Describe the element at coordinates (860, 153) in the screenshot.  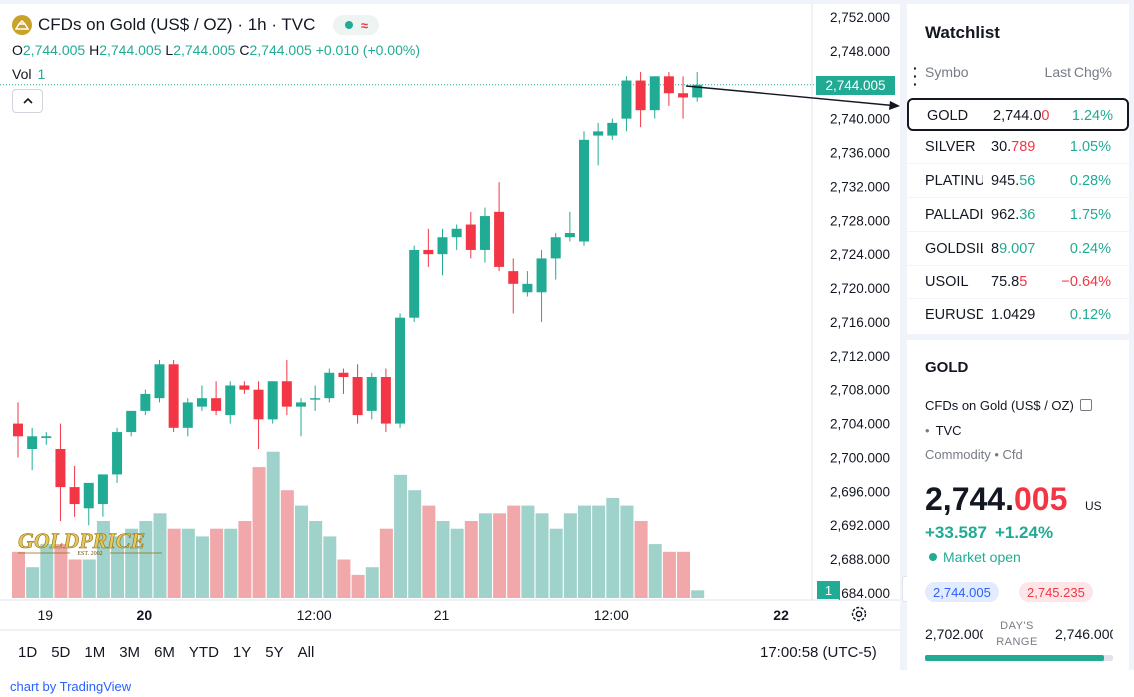
I see `y-tick-label: 2,736.000` at that location.